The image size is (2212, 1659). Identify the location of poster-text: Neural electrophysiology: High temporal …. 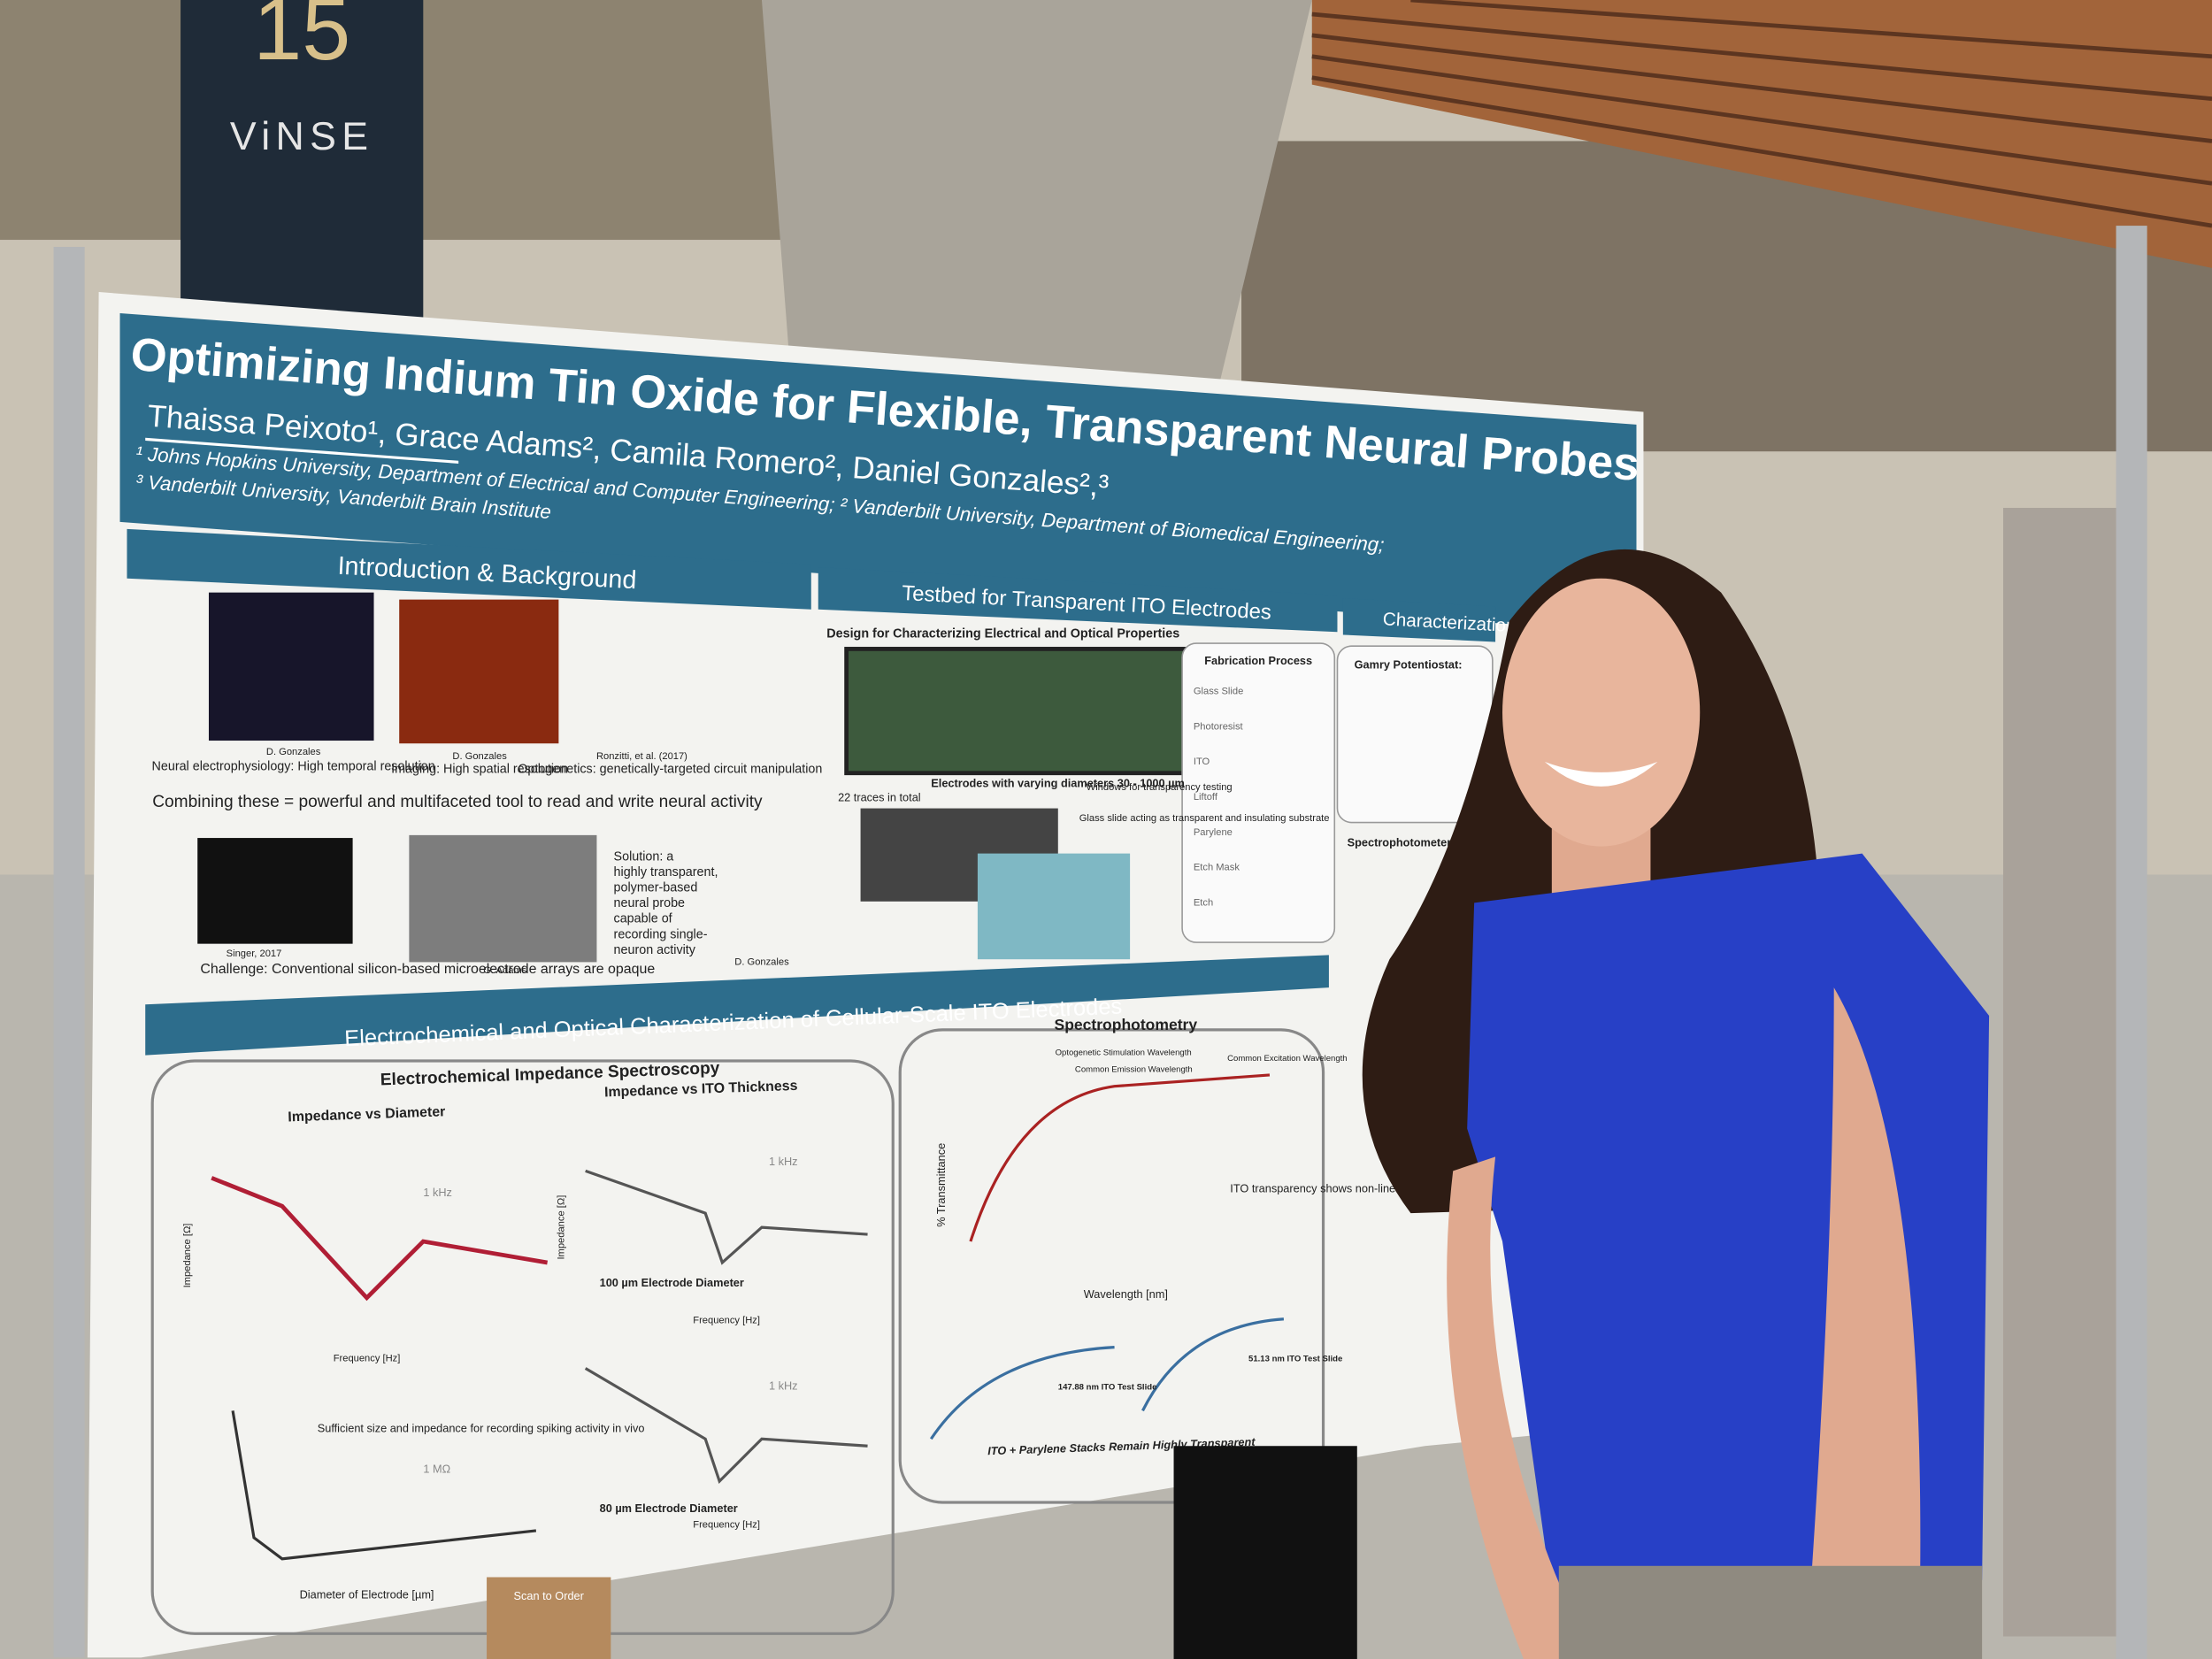
(293, 767).